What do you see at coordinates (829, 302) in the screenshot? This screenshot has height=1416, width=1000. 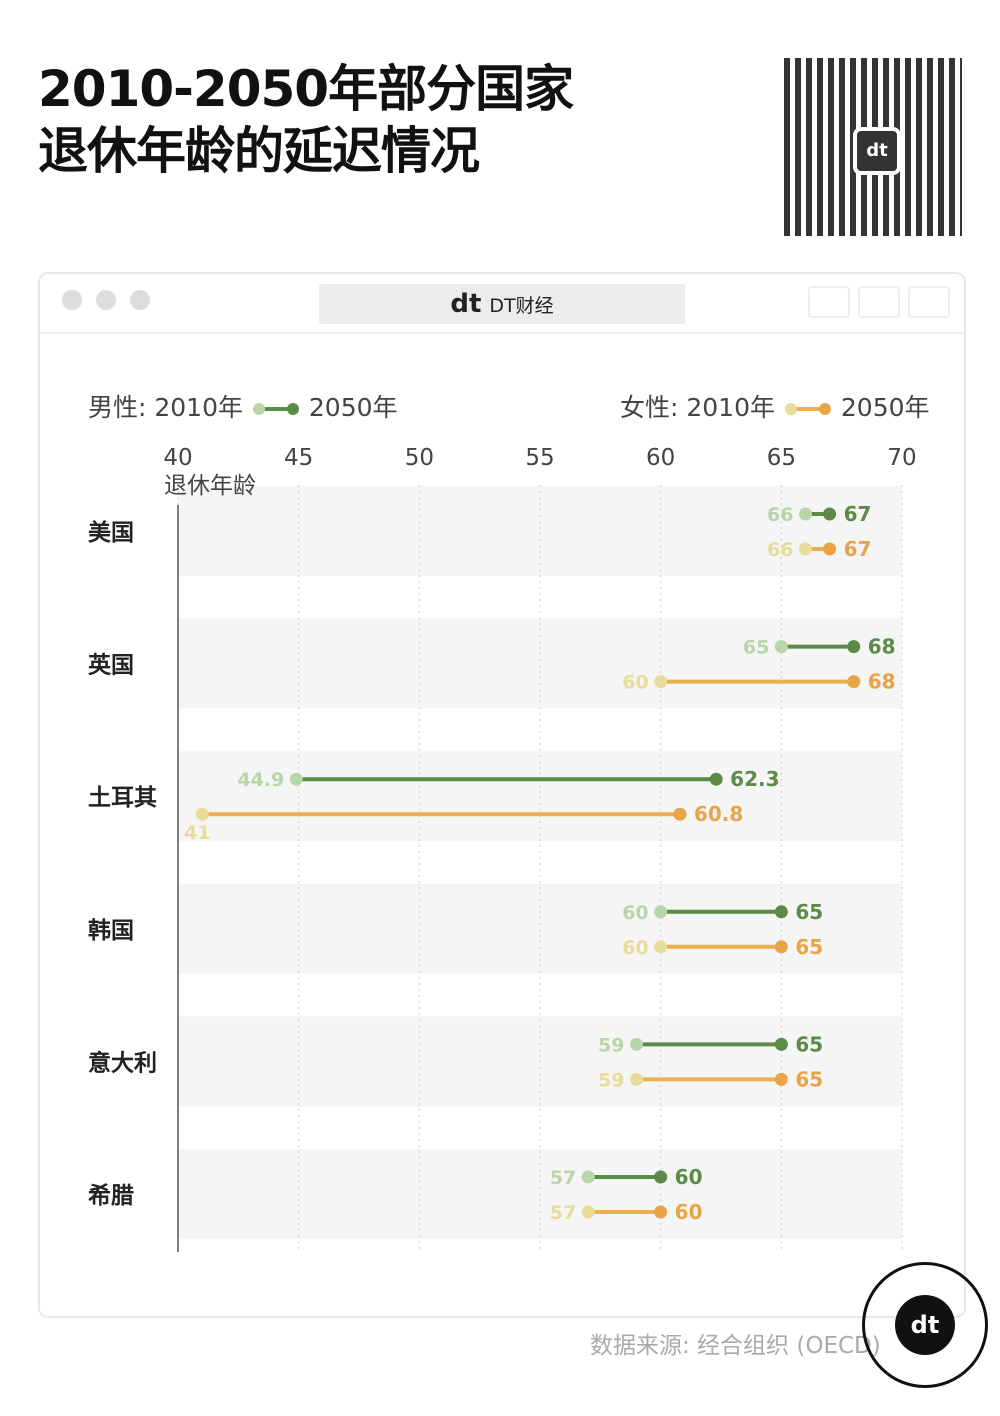 I see `record-icon` at bounding box center [829, 302].